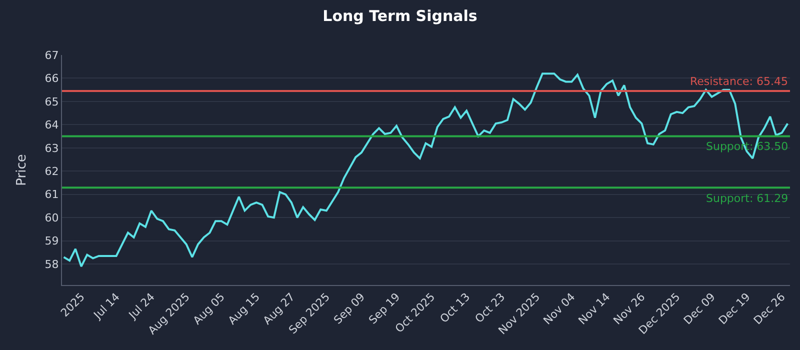 Image resolution: width=800 pixels, height=350 pixels. I want to click on y-tick-label: 59, so click(51, 241).